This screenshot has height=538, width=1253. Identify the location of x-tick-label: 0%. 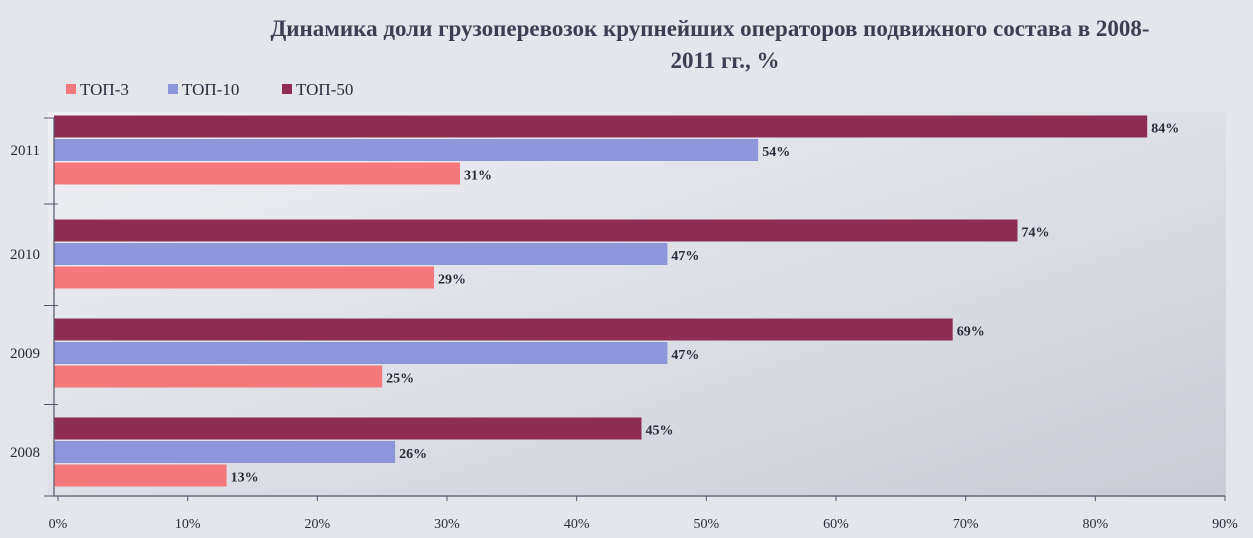
(58, 524).